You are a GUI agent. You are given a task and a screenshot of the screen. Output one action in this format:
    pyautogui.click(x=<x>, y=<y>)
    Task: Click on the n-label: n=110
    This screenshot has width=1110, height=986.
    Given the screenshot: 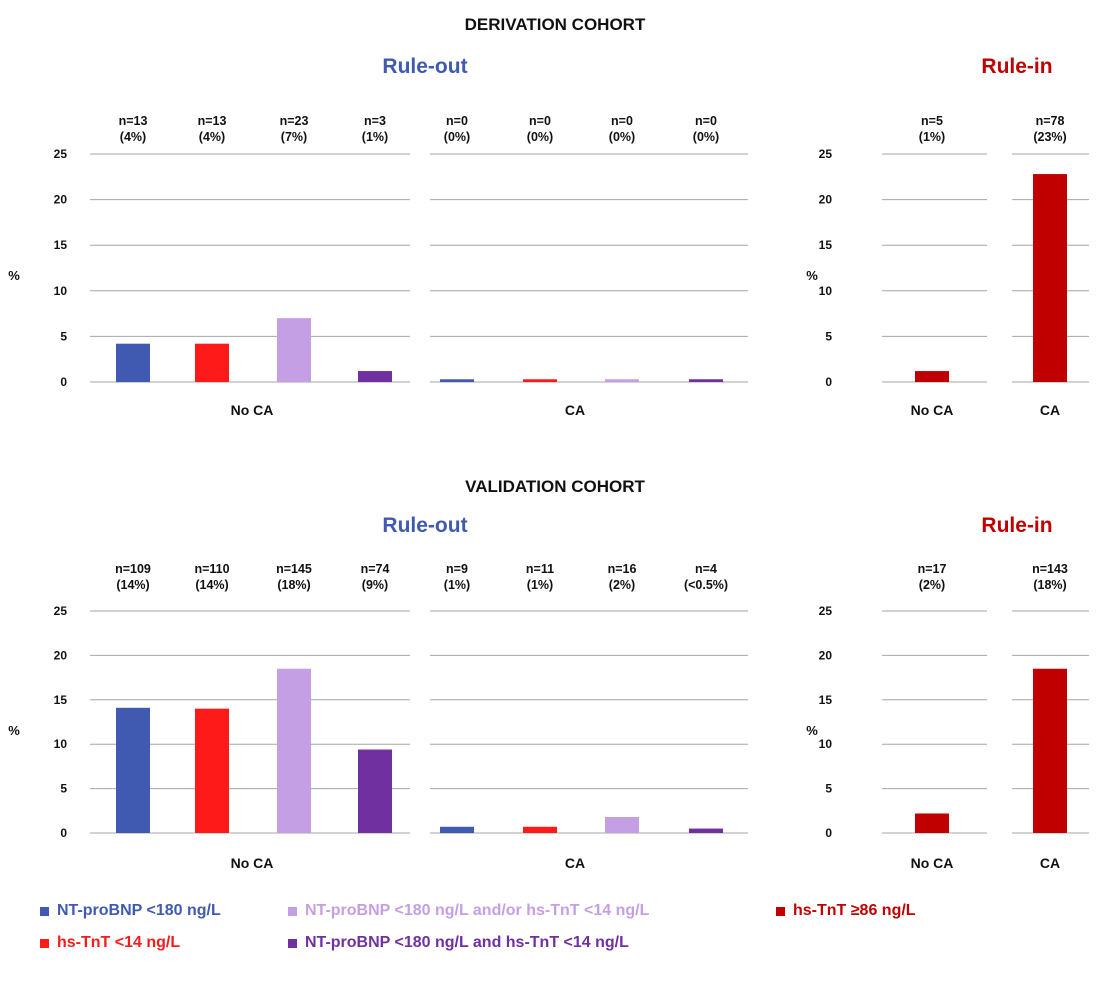 What is the action you would take?
    pyautogui.click(x=211, y=569)
    